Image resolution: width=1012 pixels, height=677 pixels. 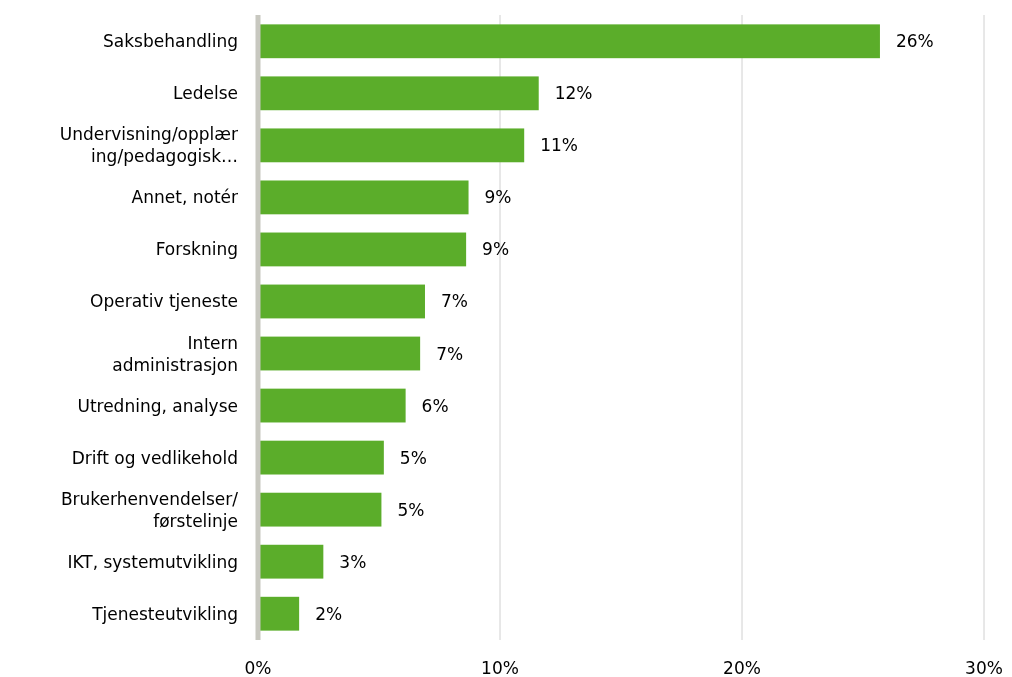 What do you see at coordinates (205, 93) in the screenshot?
I see `y-tick-label: Ledelse` at bounding box center [205, 93].